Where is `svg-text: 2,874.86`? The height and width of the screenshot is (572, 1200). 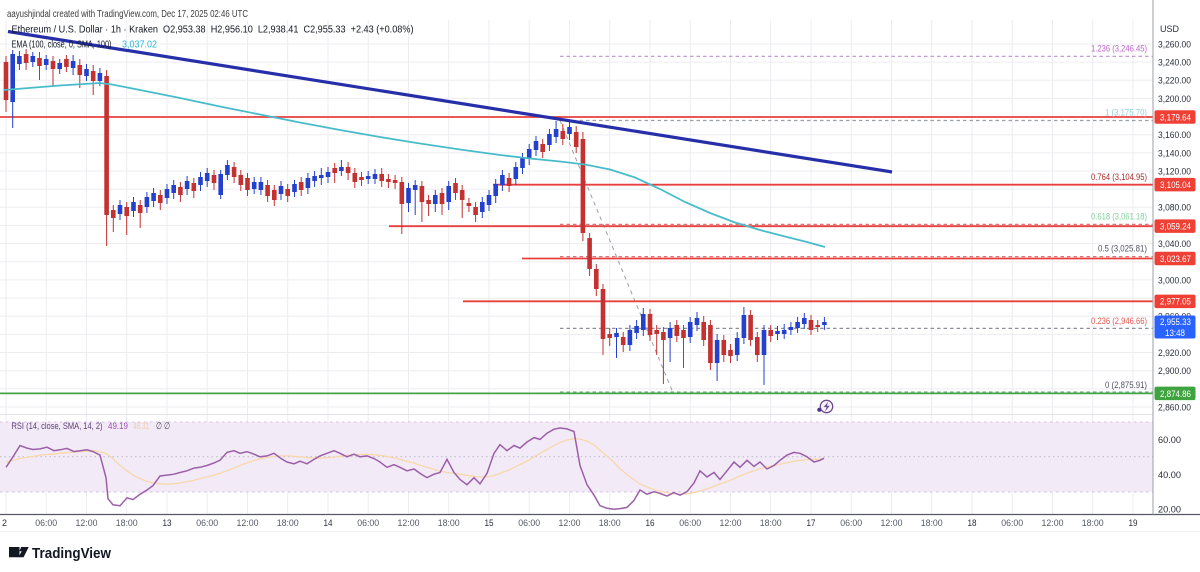 svg-text: 2,874.86 is located at coordinates (1175, 394).